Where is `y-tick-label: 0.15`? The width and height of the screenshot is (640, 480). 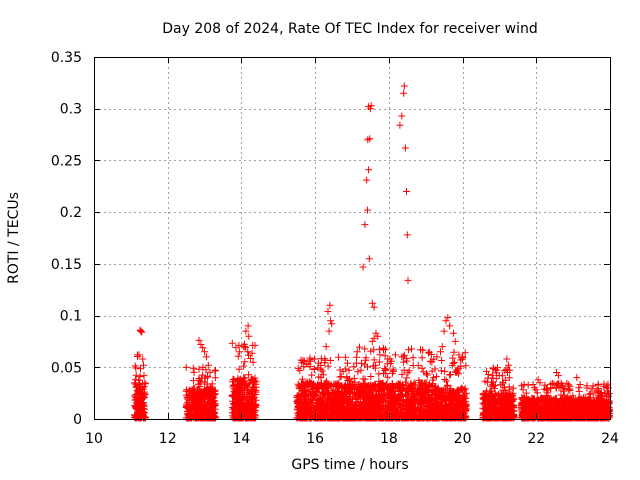 y-tick-label: 0.15 is located at coordinates (66, 265).